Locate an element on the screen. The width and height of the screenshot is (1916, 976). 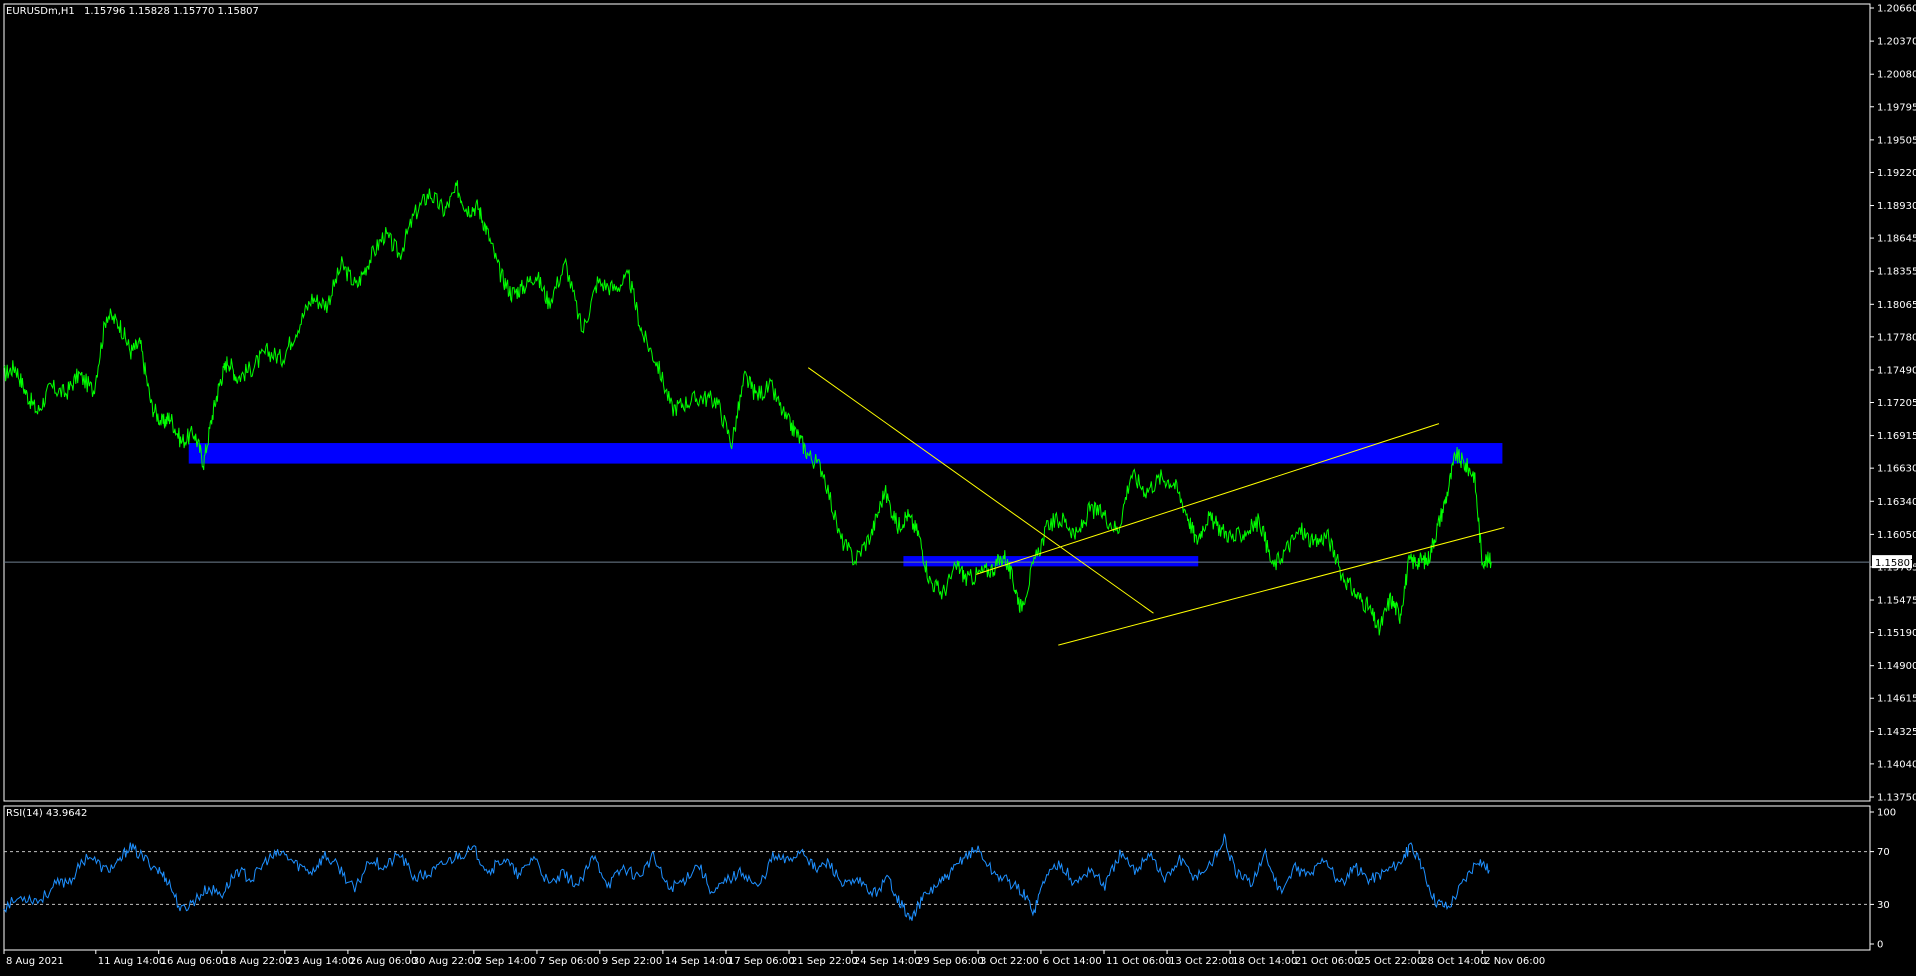
x-axis-tick-label: 25 Oct 22:00 is located at coordinates (1390, 961).